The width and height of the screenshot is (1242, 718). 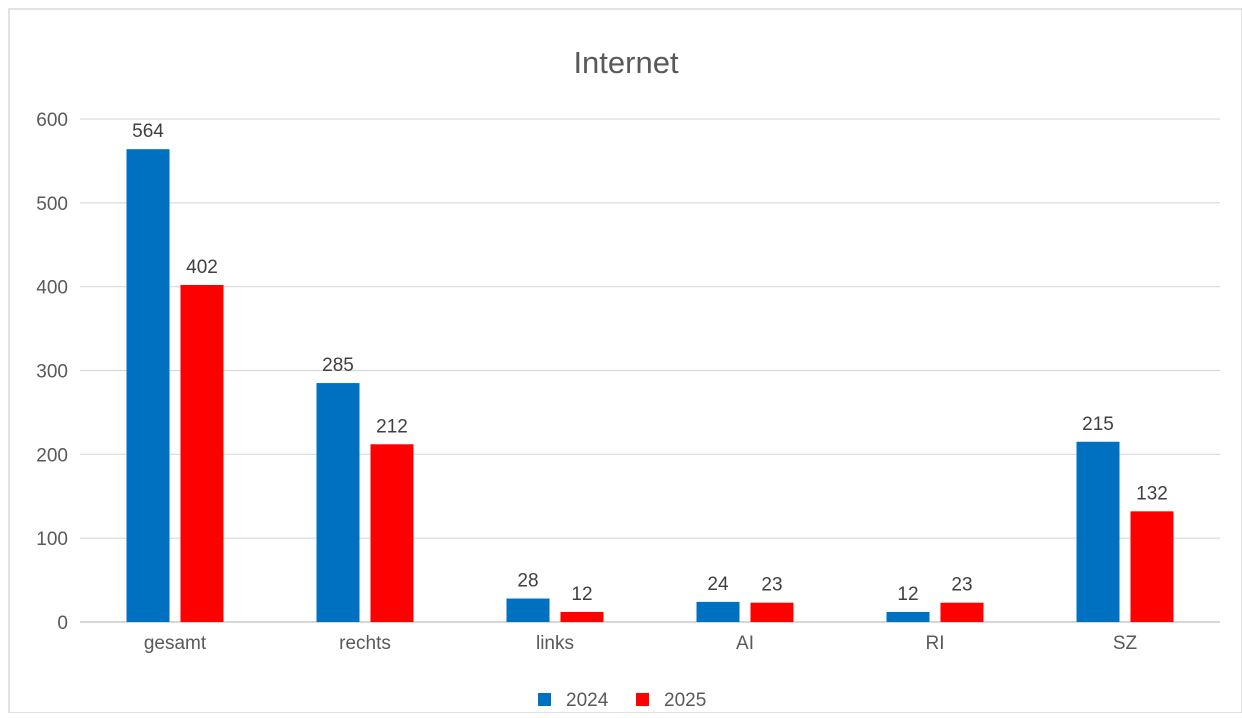 I want to click on legend-label: 2024, so click(x=587, y=700).